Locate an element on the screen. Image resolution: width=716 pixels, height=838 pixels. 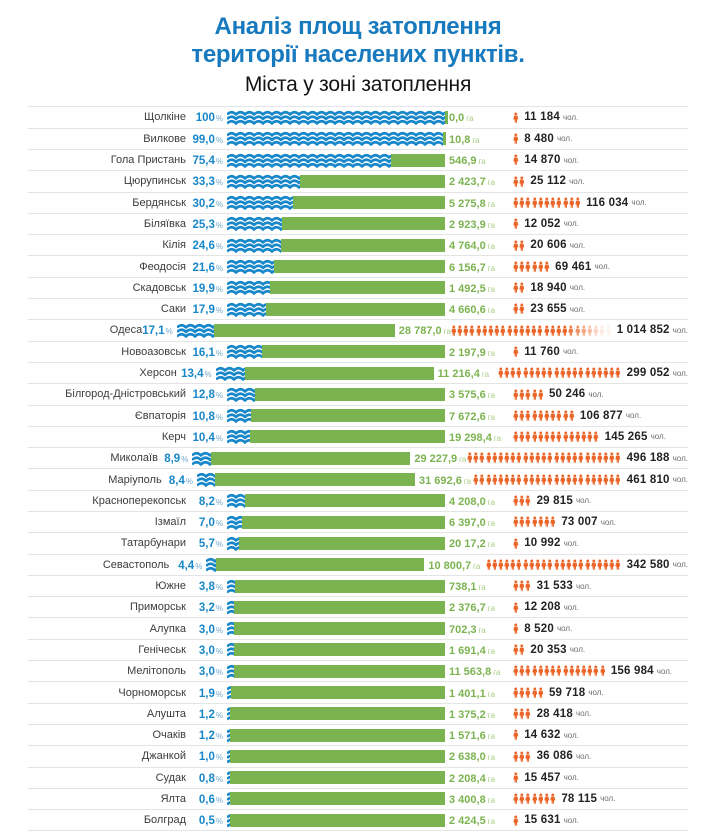
population-value: 29 815 is located at coordinates (554, 500).